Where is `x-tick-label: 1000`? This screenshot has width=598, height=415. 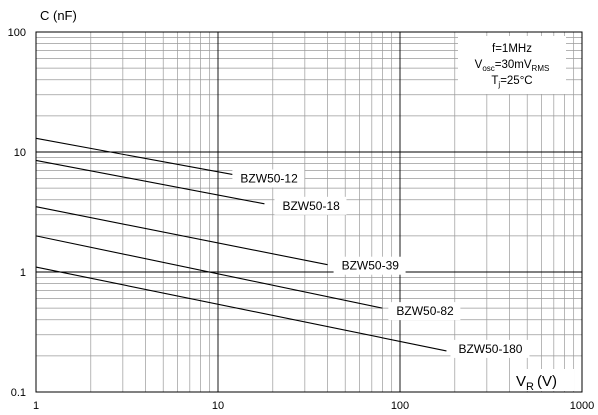 x-tick-label: 1000 is located at coordinates (582, 406).